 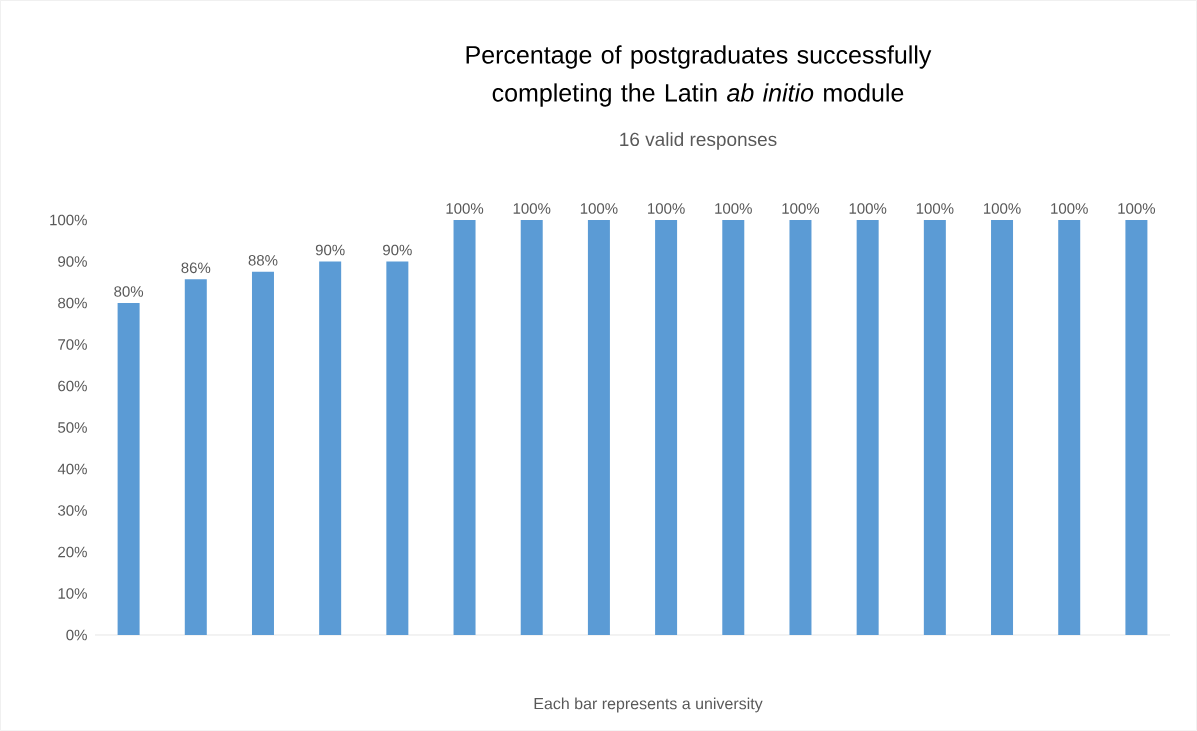 I want to click on y-tick-label: 0%, so click(x=76, y=635).